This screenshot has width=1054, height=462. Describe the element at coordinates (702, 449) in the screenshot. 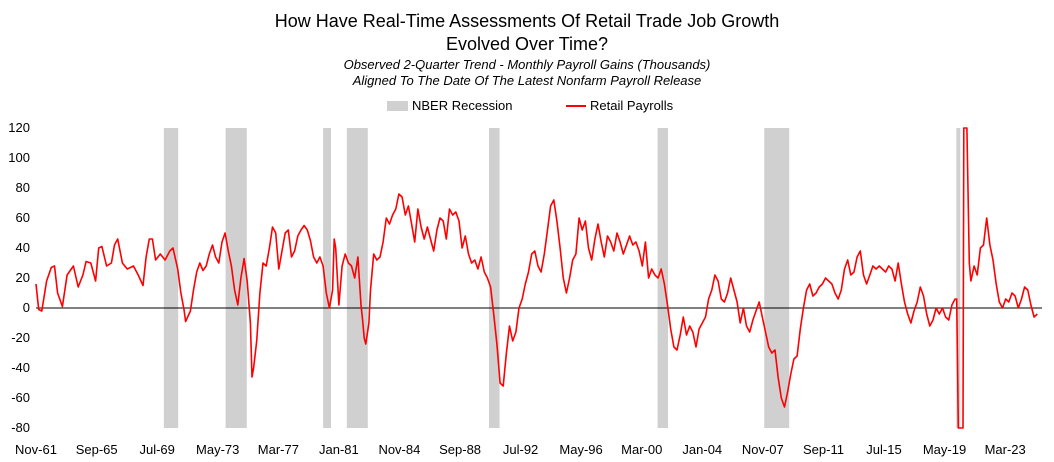

I see `x-tick-label: Jan-04` at that location.